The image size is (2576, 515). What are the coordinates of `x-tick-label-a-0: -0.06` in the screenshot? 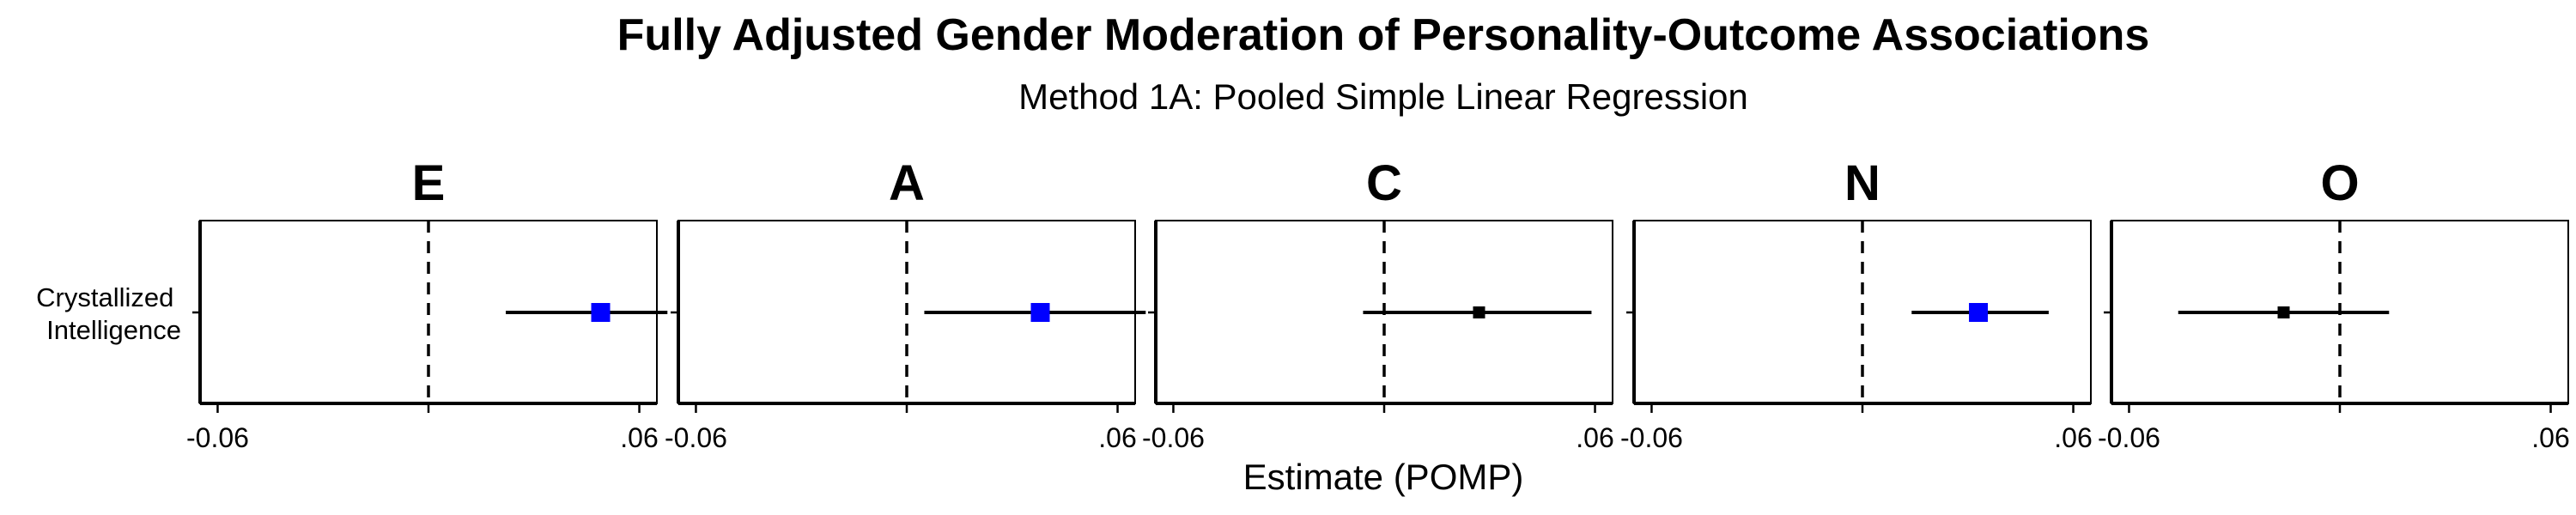 It's located at (696, 437).